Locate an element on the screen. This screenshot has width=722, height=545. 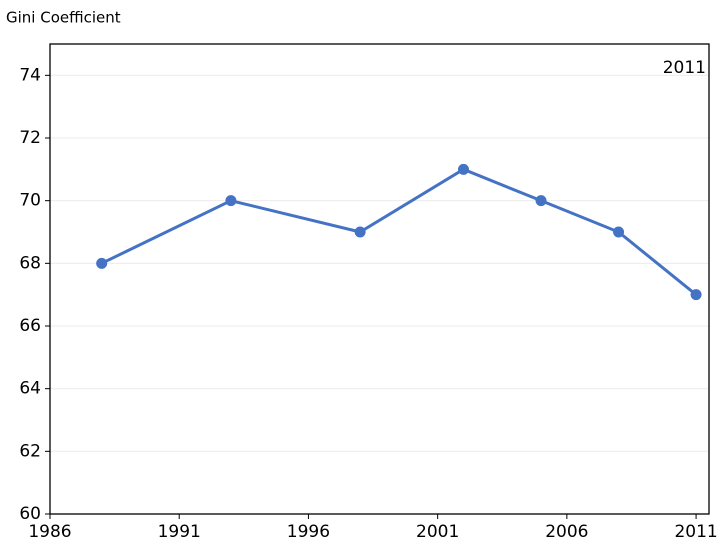
y-tick-label: 66 is located at coordinates (30, 326).